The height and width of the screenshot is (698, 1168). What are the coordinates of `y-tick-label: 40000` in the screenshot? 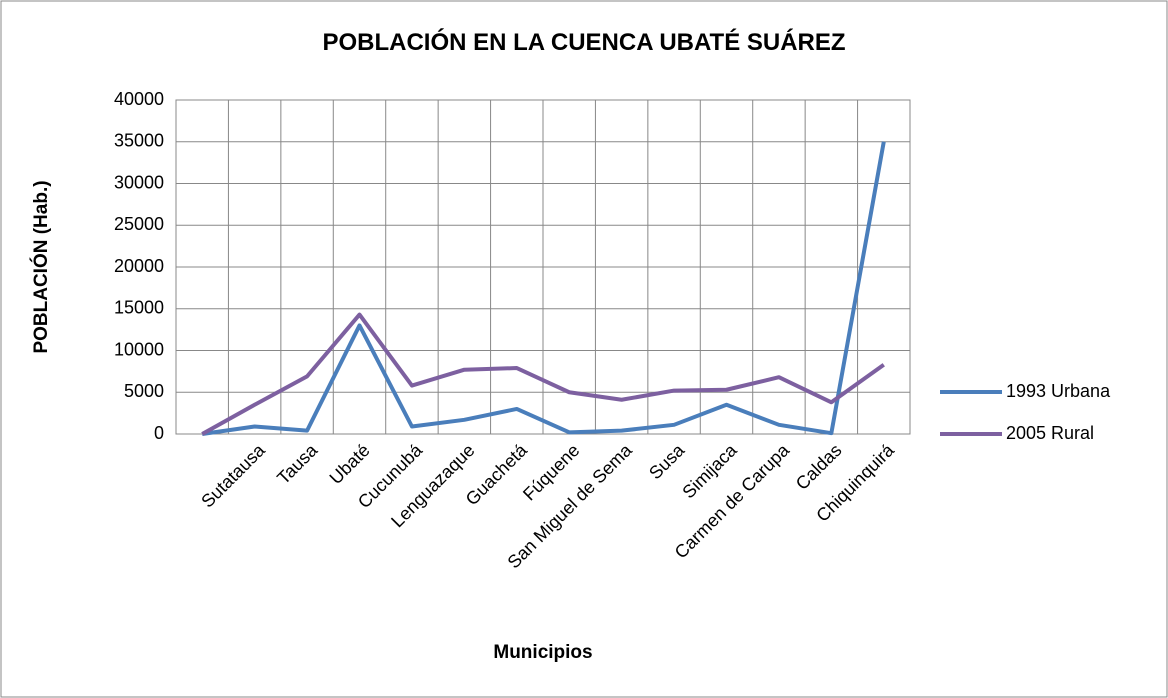 It's located at (139, 99).